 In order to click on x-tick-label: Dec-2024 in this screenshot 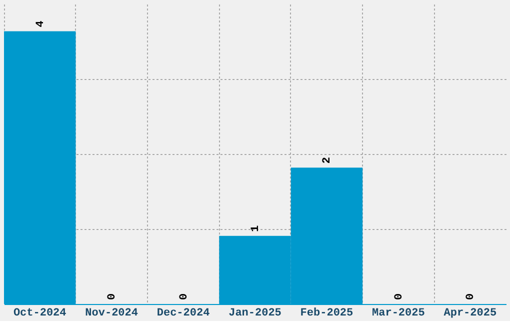, I will do `click(183, 314)`.